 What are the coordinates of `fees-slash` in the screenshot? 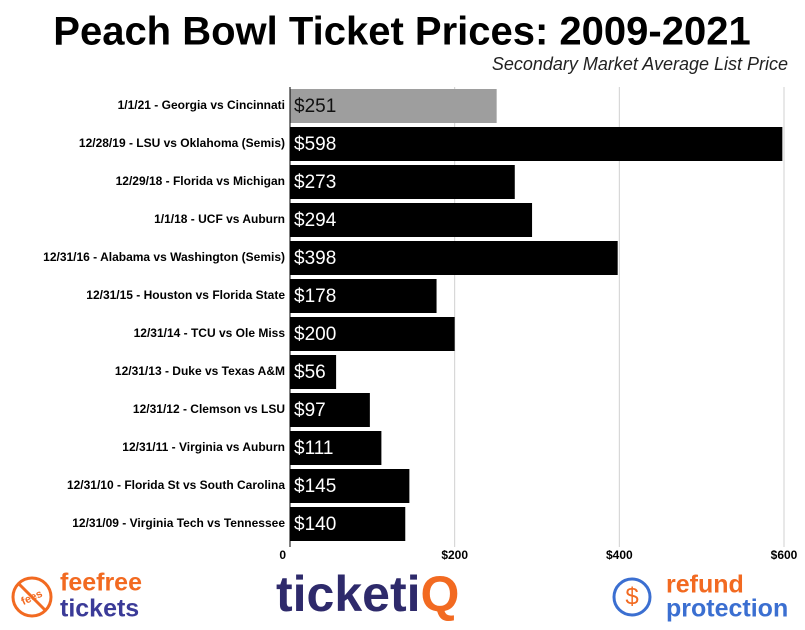 It's located at (32, 597).